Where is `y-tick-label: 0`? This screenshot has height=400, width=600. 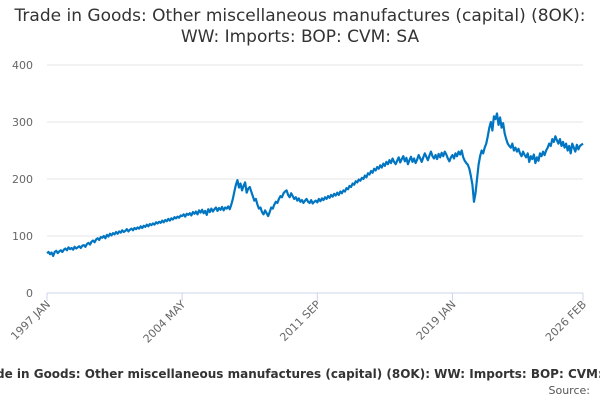 y-tick-label: 0 is located at coordinates (29, 293).